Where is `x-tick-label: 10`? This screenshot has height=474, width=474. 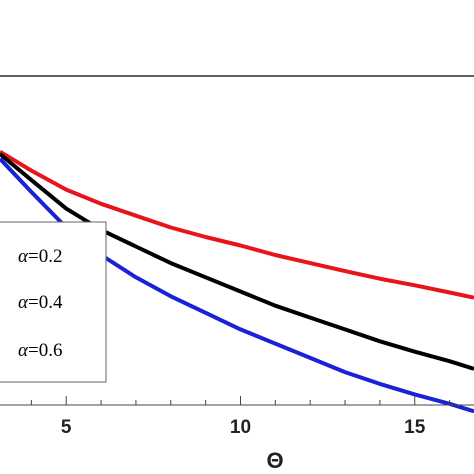 x-tick-label: 10 is located at coordinates (240, 427).